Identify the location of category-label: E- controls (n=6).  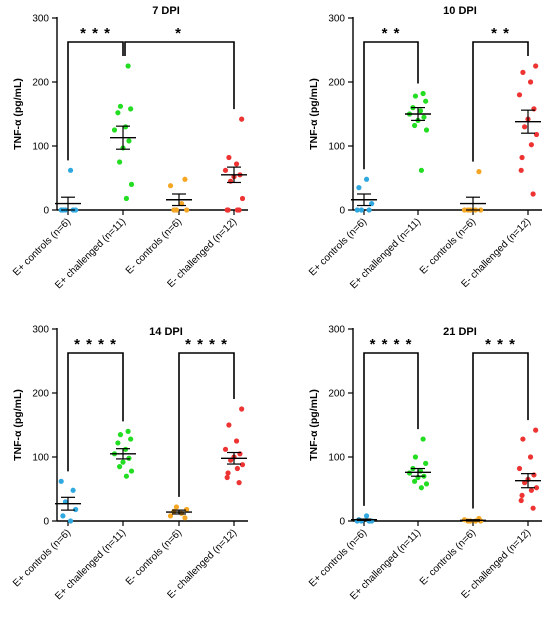
(448, 246).